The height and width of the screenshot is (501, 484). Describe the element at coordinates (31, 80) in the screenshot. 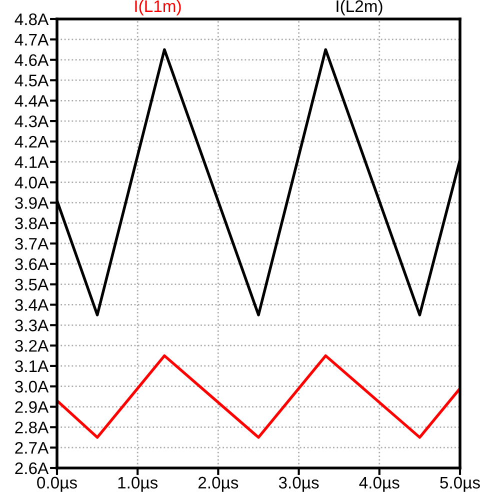

I see `y-tick-label: 4.5A` at that location.